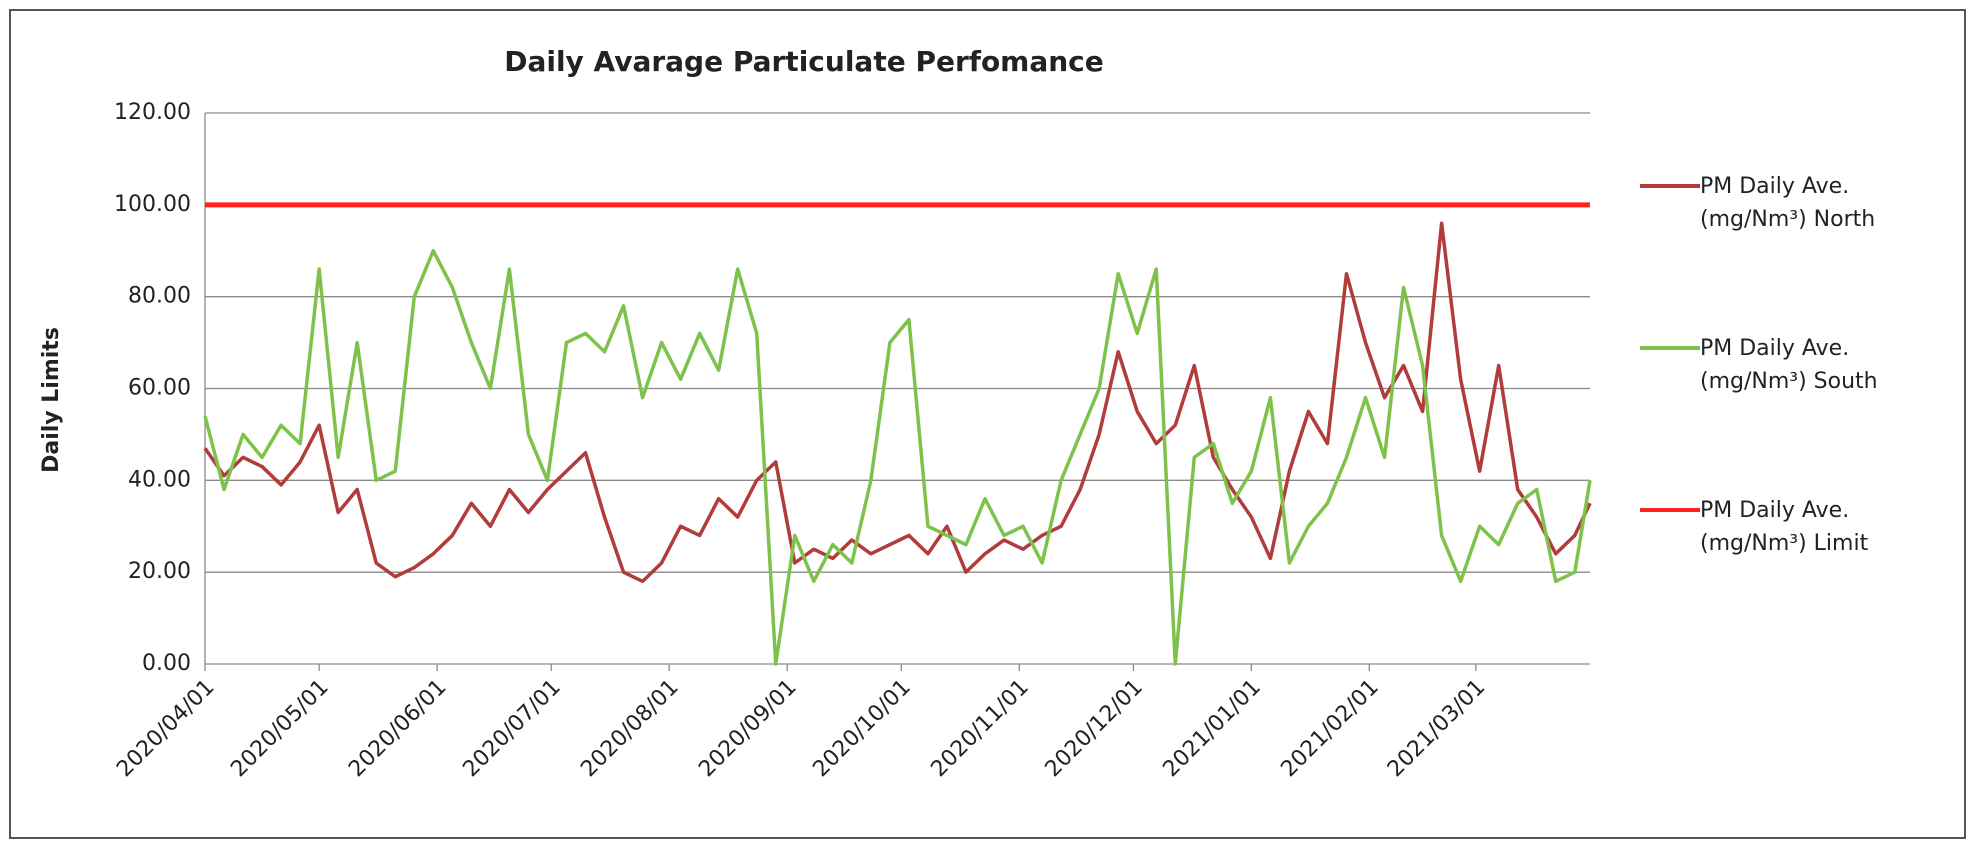 The image size is (1976, 847). I want to click on y-tick-label: 0.00, so click(166, 663).